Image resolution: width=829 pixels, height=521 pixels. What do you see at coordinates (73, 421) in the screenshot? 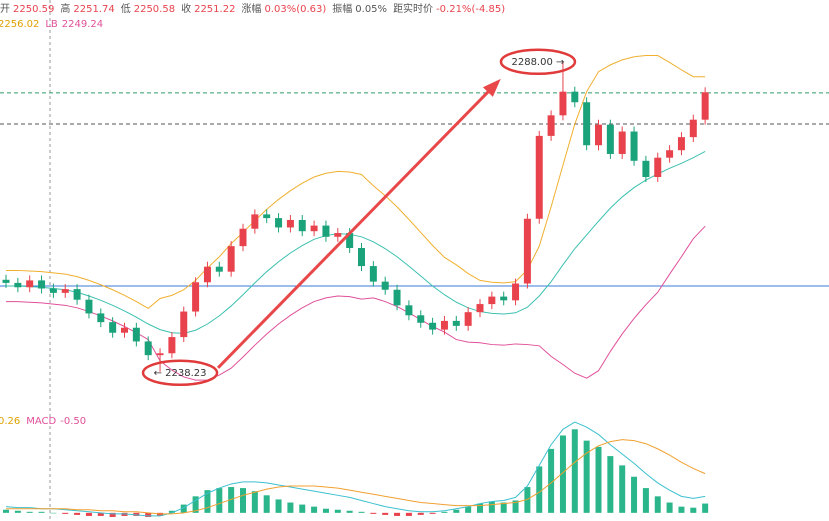
I see `legend-value: -0.50` at bounding box center [73, 421].